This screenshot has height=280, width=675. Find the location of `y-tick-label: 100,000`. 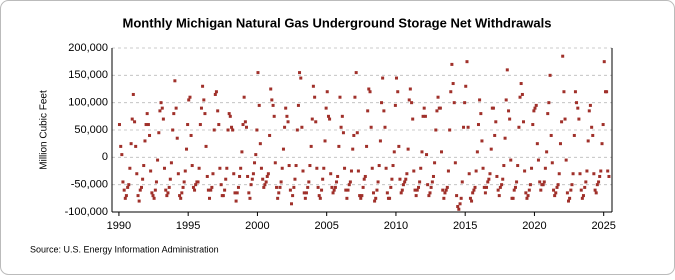

y-tick-label: 100,000 is located at coordinates (88, 103).